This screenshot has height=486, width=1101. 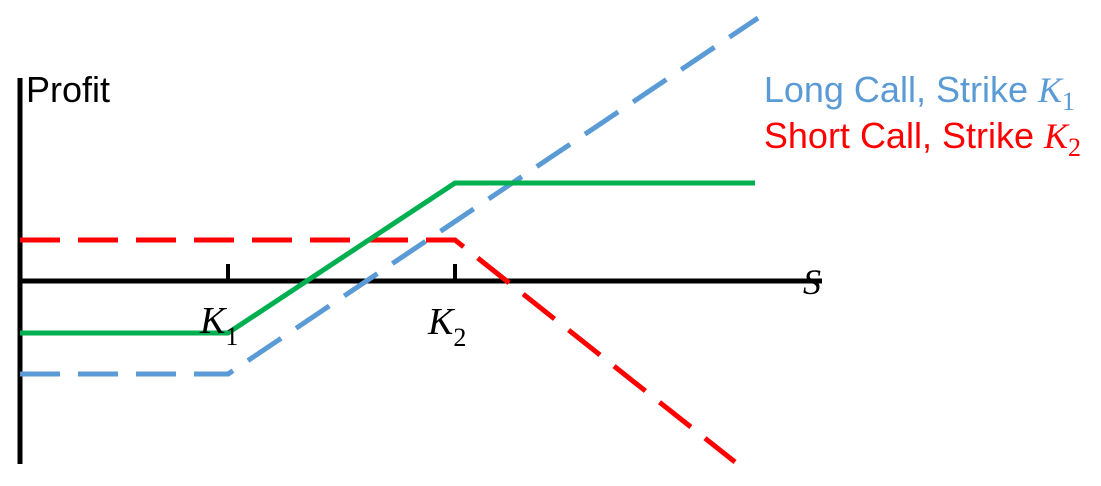 I want to click on y-axis-label: Profit, so click(x=68, y=89).